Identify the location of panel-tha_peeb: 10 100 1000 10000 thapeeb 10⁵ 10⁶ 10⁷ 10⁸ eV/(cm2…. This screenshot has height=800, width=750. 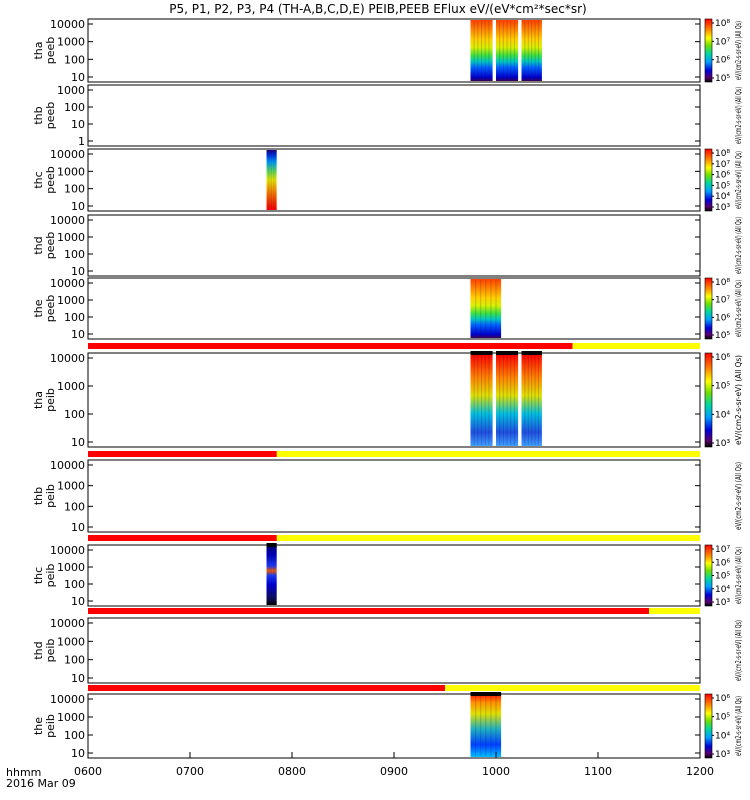
(387, 51).